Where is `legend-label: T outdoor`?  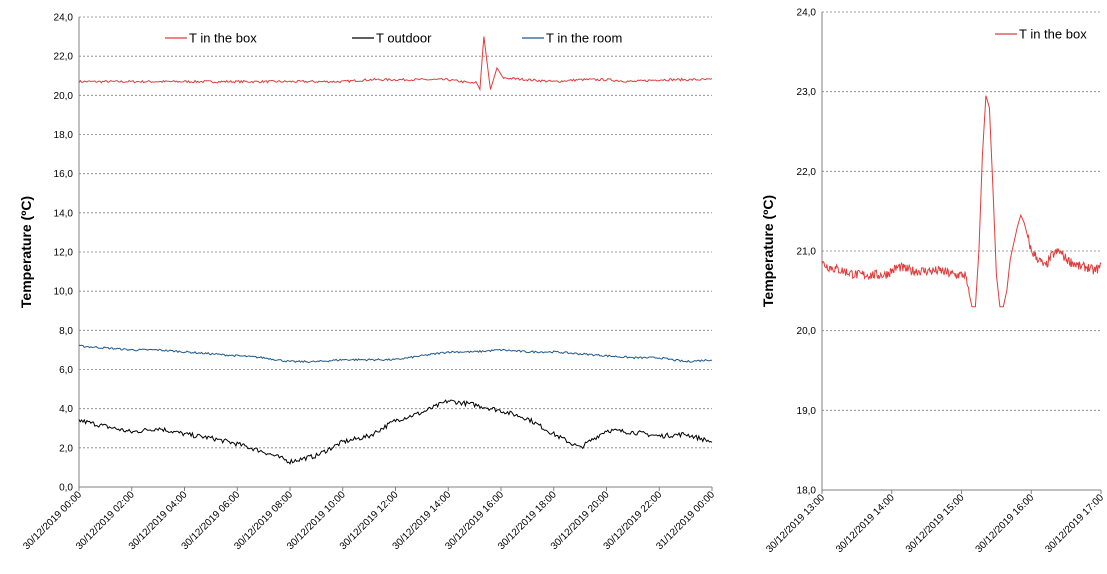
legend-label: T outdoor is located at coordinates (404, 38).